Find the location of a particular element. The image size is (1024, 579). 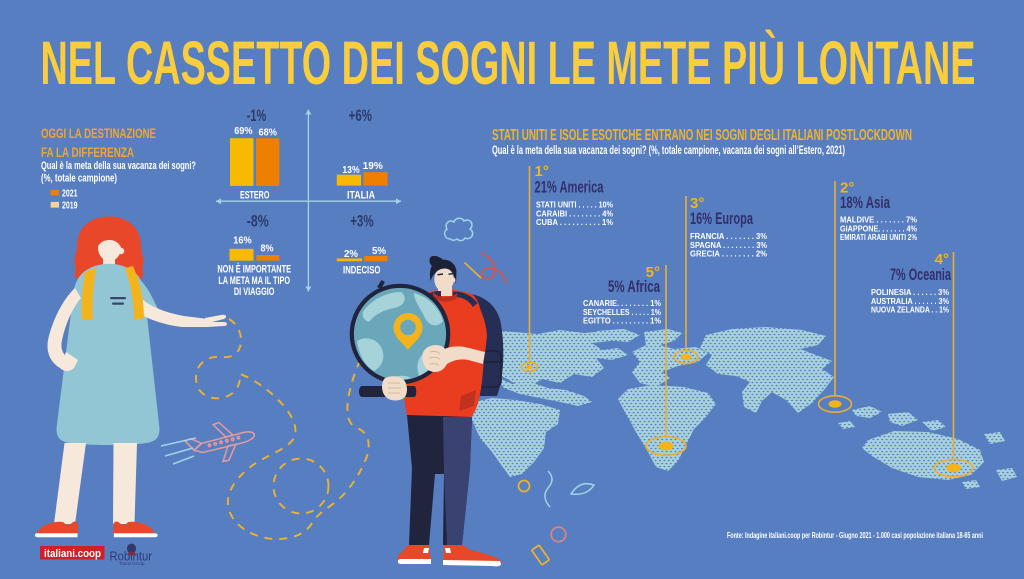

svg-text: MALDIVE . . . . . . . 7% is located at coordinates (878, 220).